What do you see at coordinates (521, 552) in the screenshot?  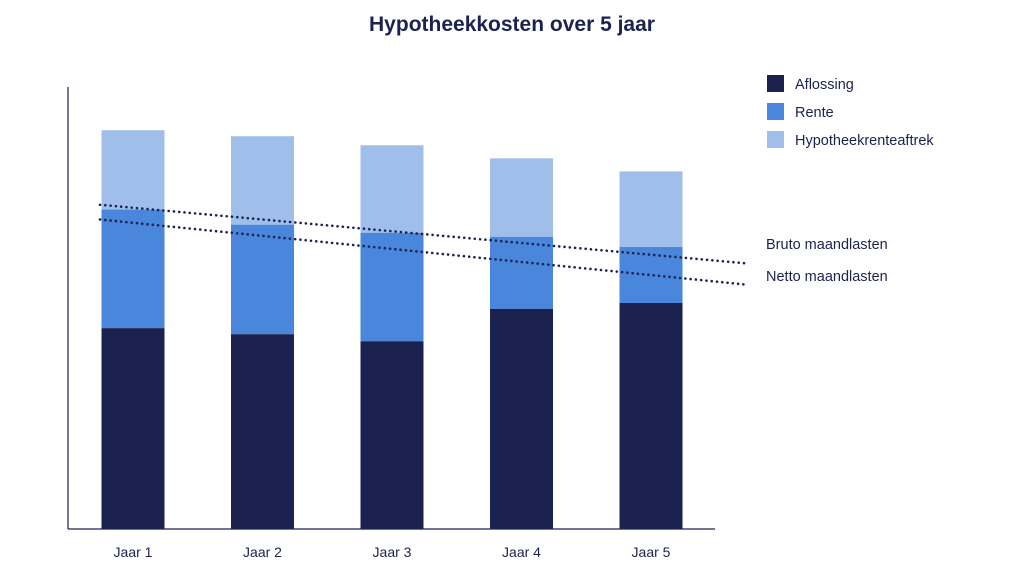 I see `x-tick-label-jaar-4: Jaar 4` at bounding box center [521, 552].